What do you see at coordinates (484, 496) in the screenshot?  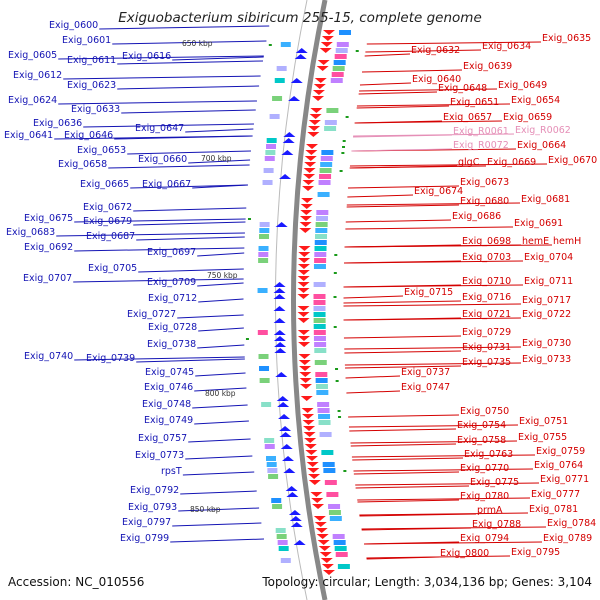 I see `gene-label: Exig_0780` at bounding box center [484, 496].